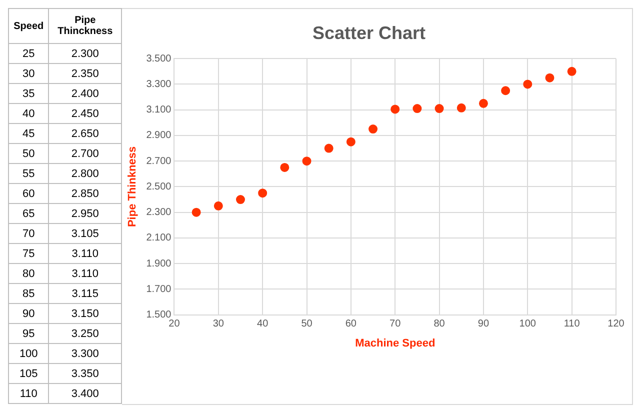 Image resolution: width=641 pixels, height=413 pixels. What do you see at coordinates (28, 26) in the screenshot?
I see `y-axis-title: Speed` at bounding box center [28, 26].